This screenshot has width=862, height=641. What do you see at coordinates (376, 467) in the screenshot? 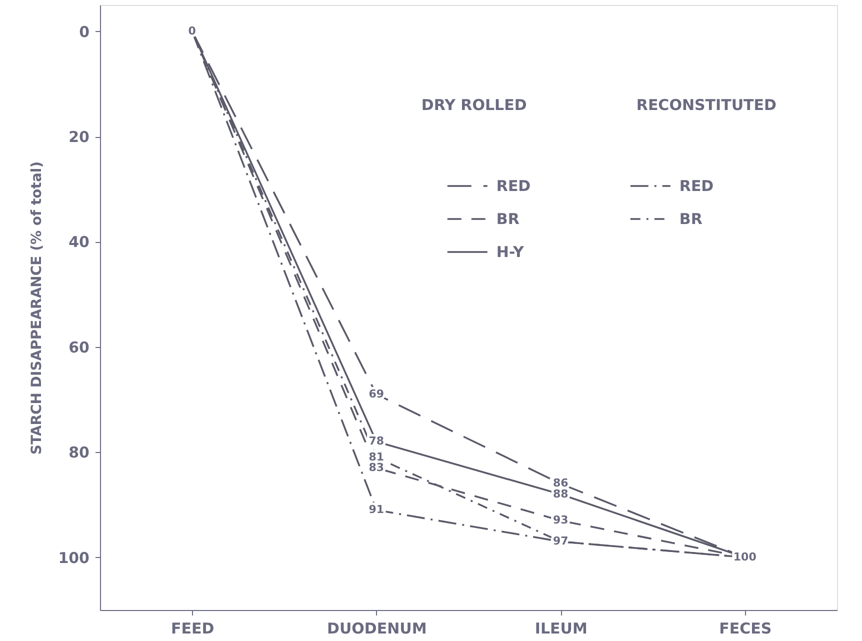
I see `data-label: 83` at bounding box center [376, 467].